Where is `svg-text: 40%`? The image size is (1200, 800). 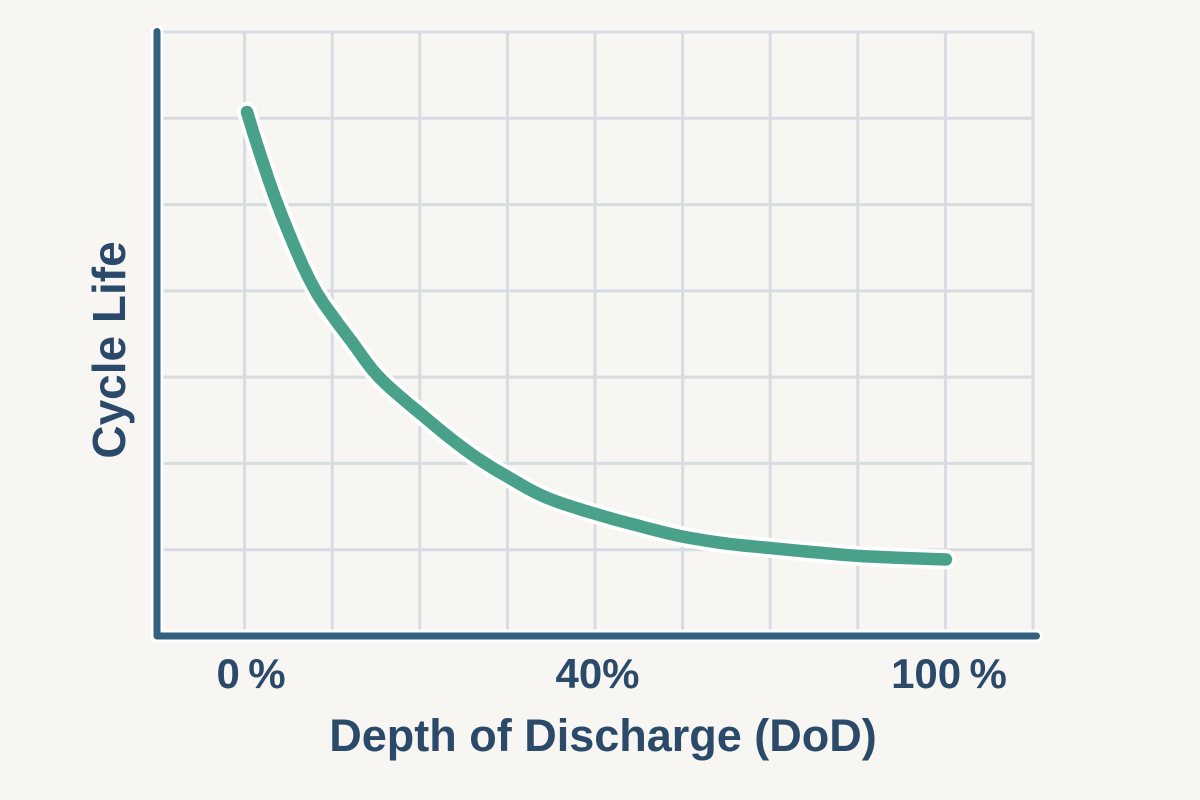
svg-text: 40% is located at coordinates (597, 673).